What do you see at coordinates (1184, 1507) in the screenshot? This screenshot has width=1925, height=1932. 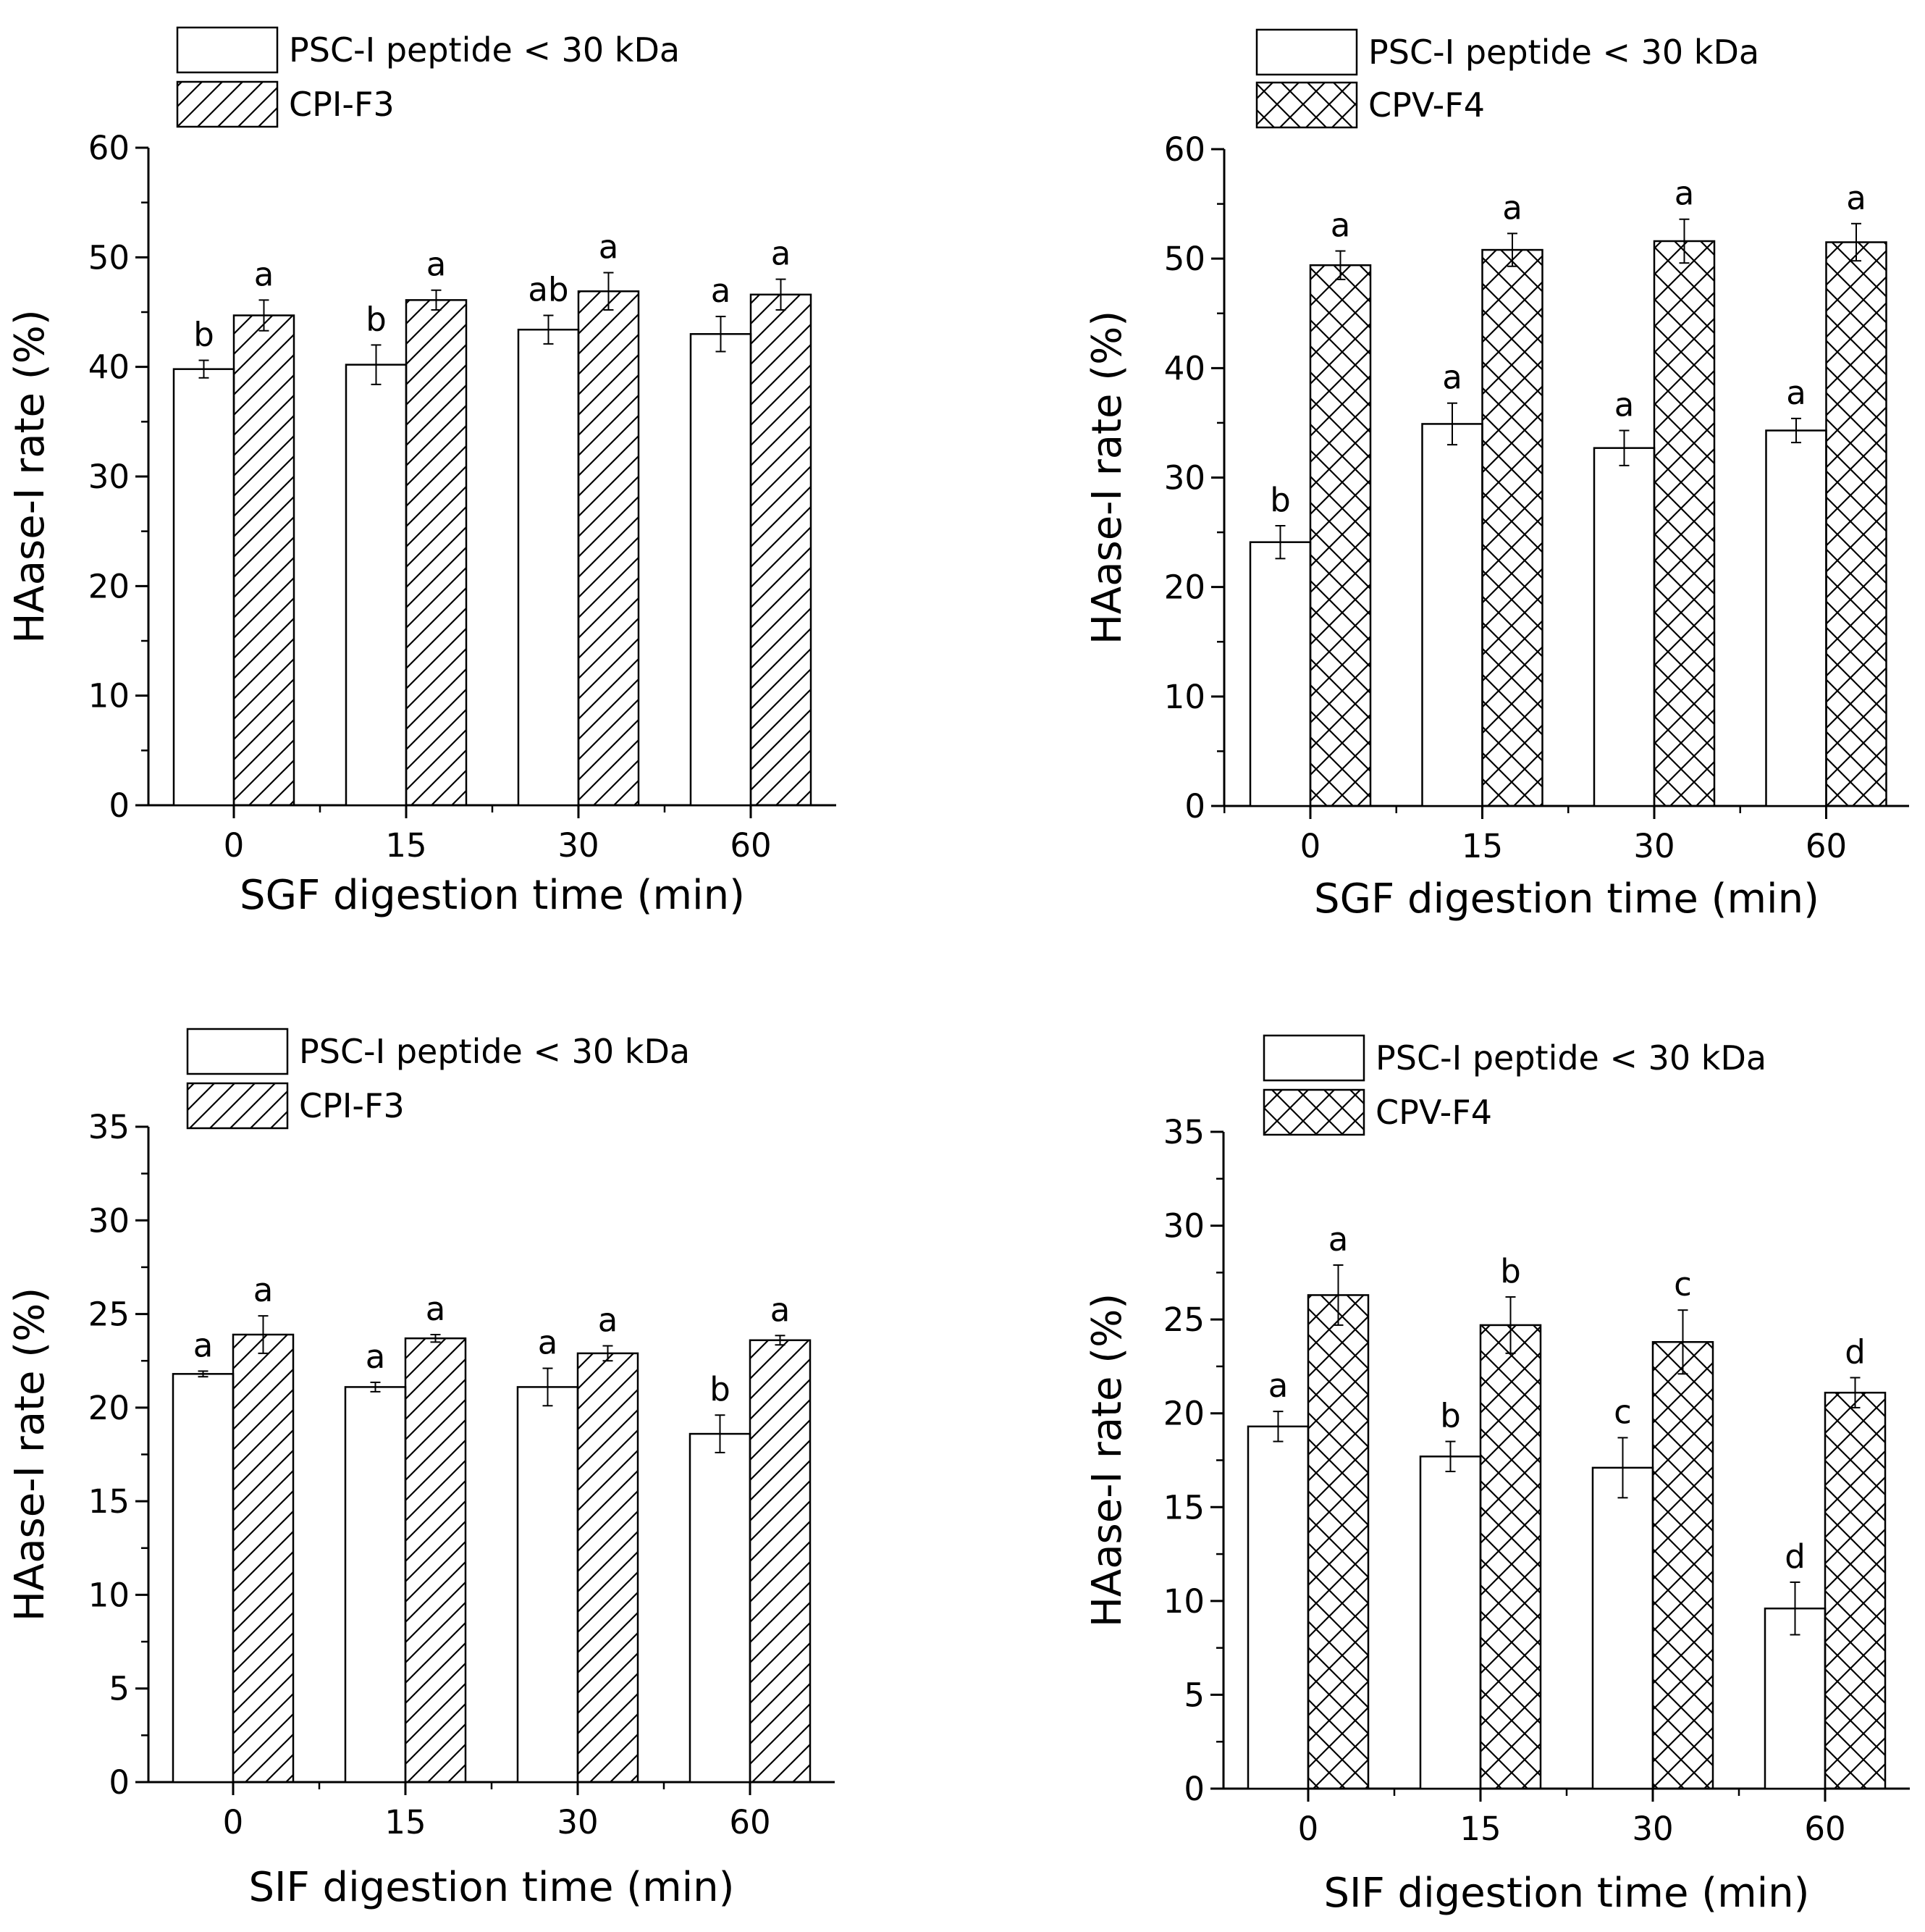 I see `y-tick-label: 15` at bounding box center [1184, 1507].